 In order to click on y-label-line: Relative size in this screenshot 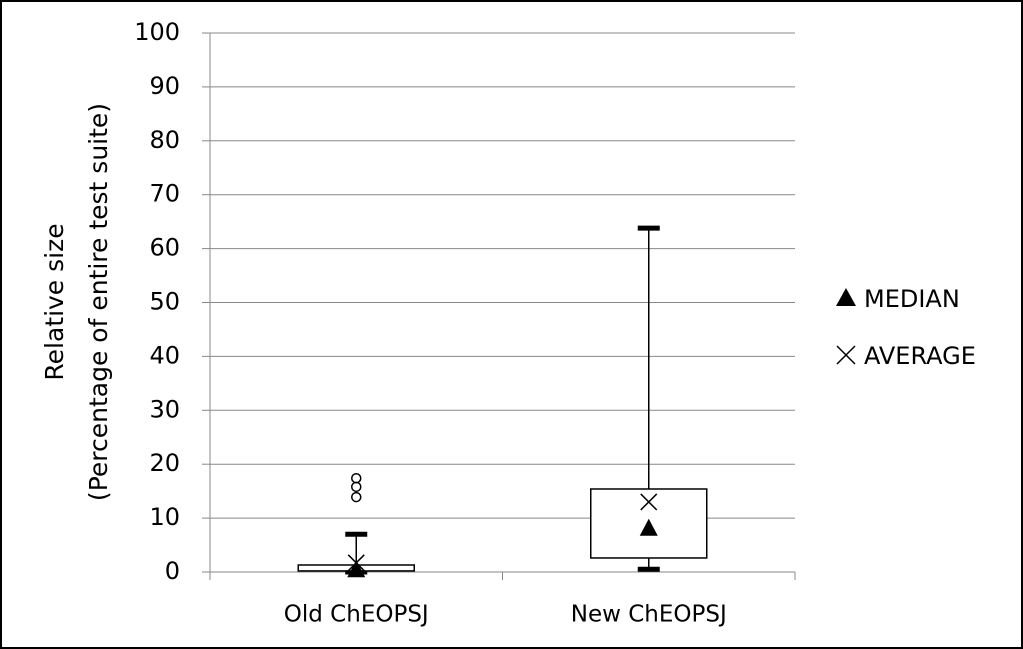, I will do `click(54, 301)`.